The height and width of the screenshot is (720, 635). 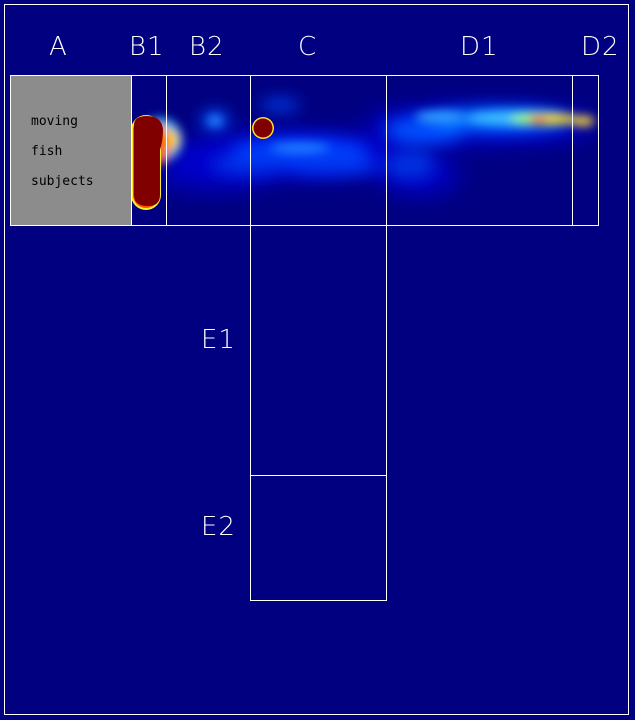 I want to click on zone-label-e1: E1, so click(x=218, y=340).